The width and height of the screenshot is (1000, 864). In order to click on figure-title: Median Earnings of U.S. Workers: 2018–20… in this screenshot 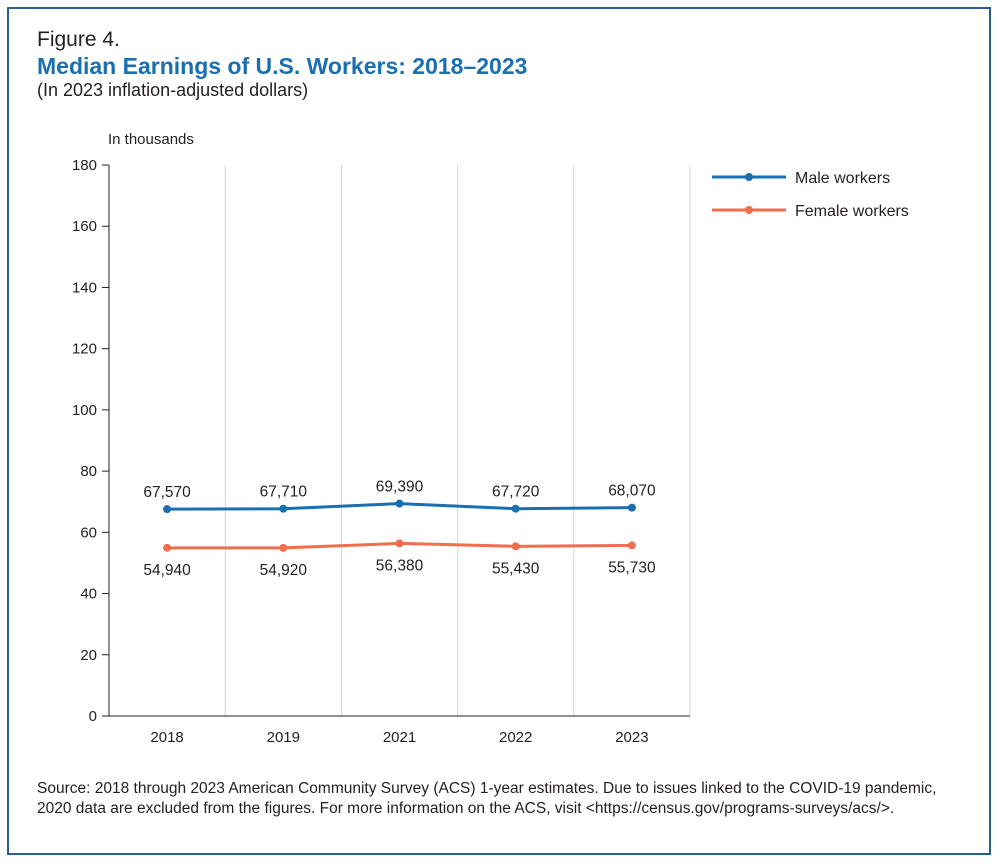, I will do `click(282, 66)`.